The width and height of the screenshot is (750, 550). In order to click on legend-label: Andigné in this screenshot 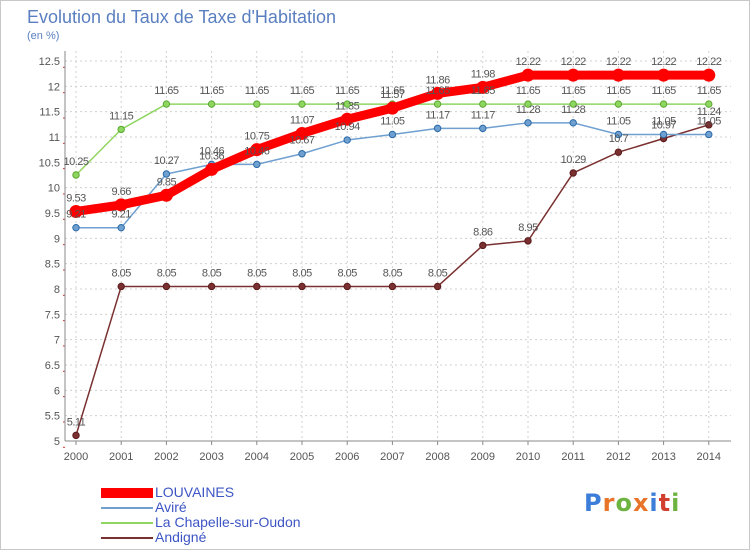, I will do `click(181, 537)`.